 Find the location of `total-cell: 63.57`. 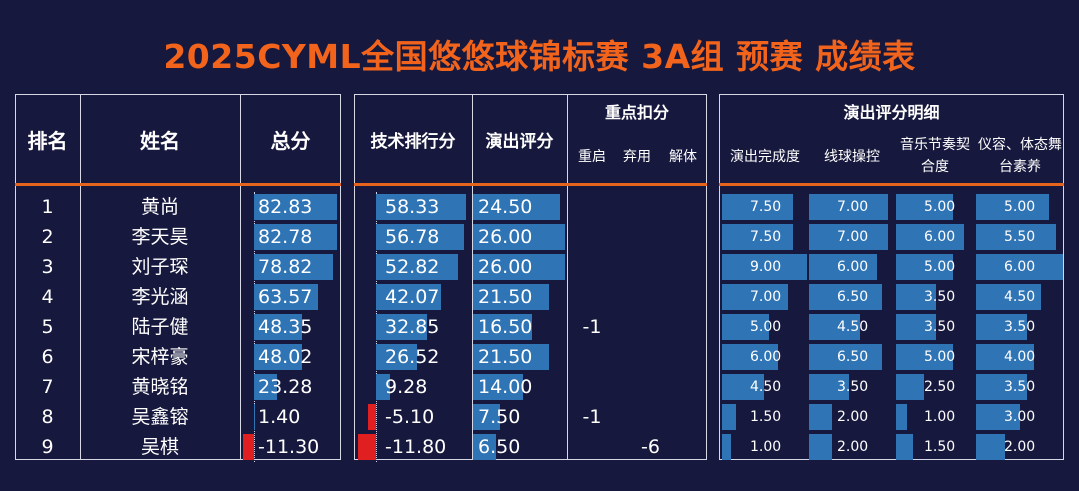

total-cell: 63.57 is located at coordinates (285, 297).